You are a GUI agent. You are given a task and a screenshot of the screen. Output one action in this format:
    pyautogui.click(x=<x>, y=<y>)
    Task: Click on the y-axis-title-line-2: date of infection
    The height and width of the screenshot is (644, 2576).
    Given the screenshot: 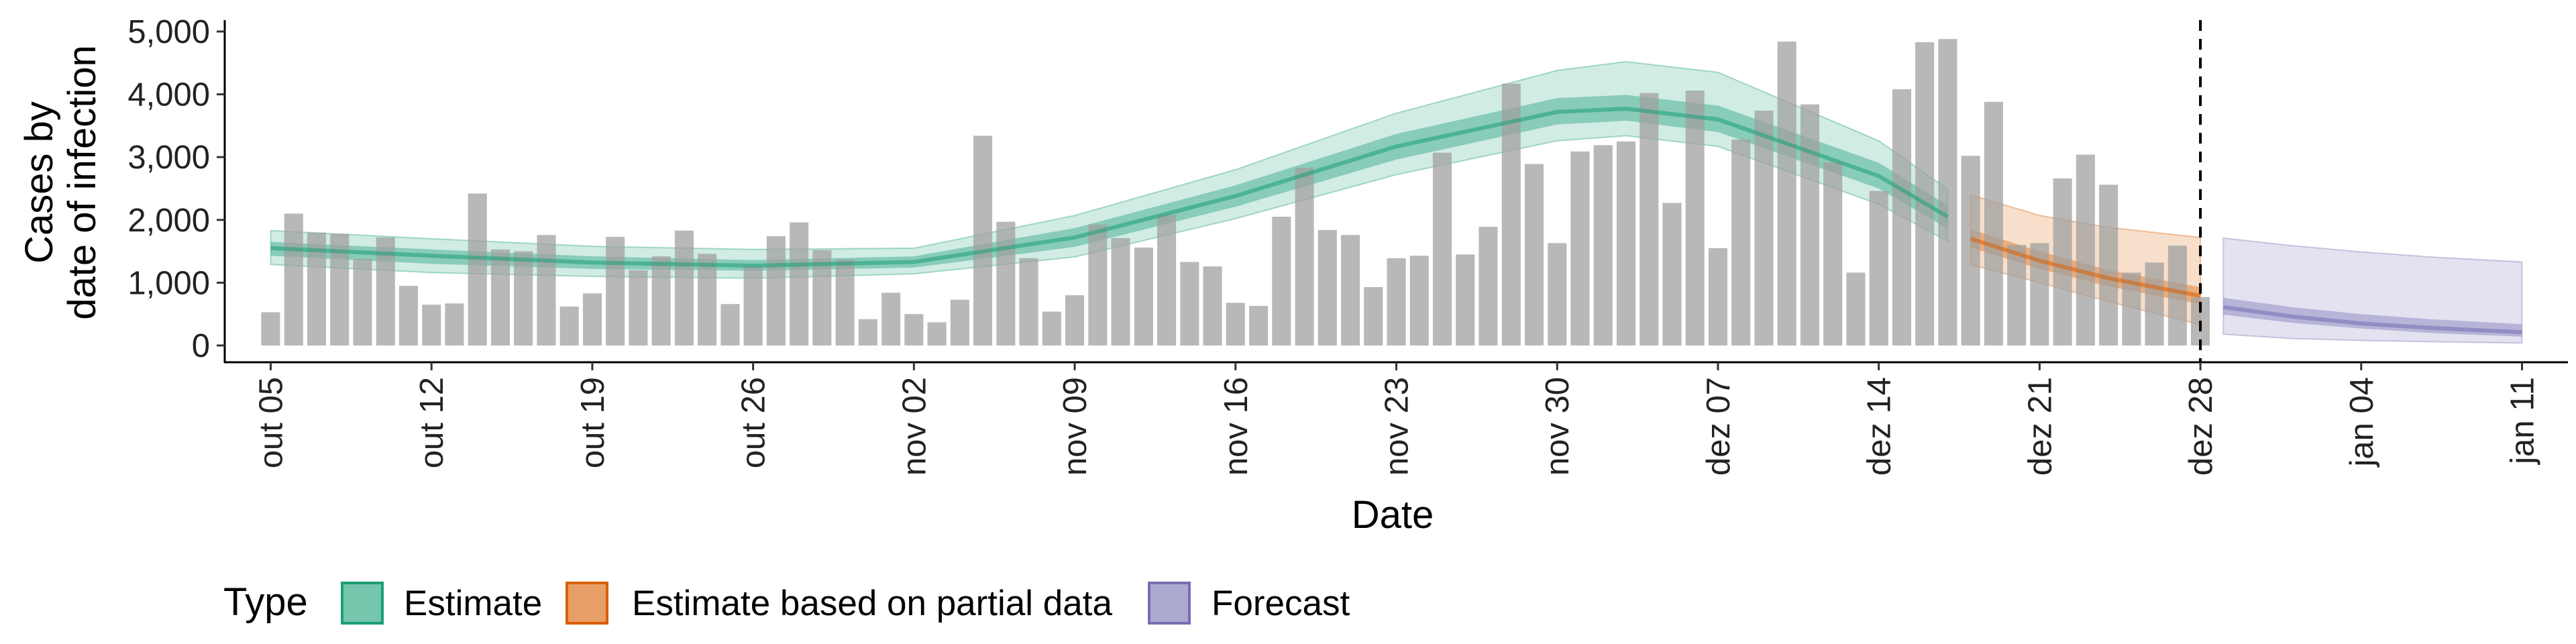 What is the action you would take?
    pyautogui.click(x=82, y=182)
    